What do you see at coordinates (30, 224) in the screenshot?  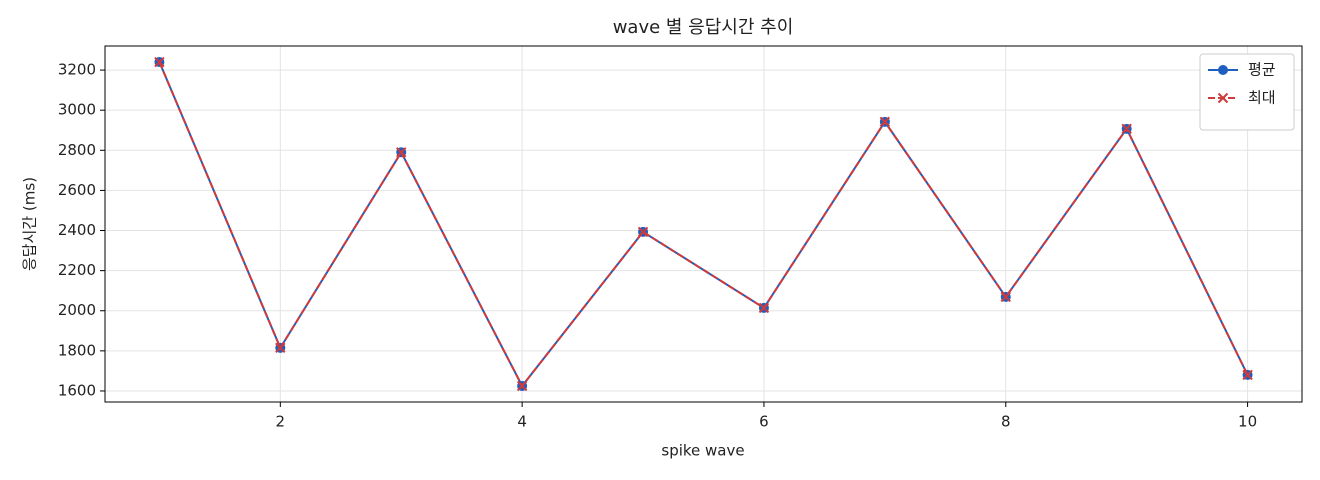 I see `y-axis-label: 응답시간 (ms)` at bounding box center [30, 224].